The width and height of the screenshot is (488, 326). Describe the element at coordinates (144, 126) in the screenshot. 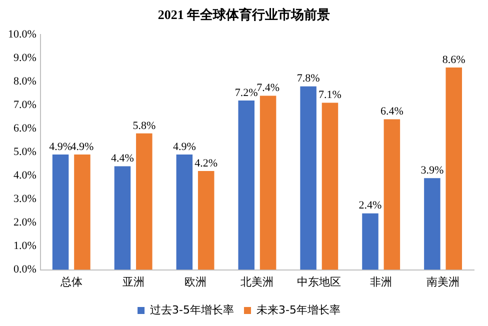

I see `data-label: 5.8%` at that location.